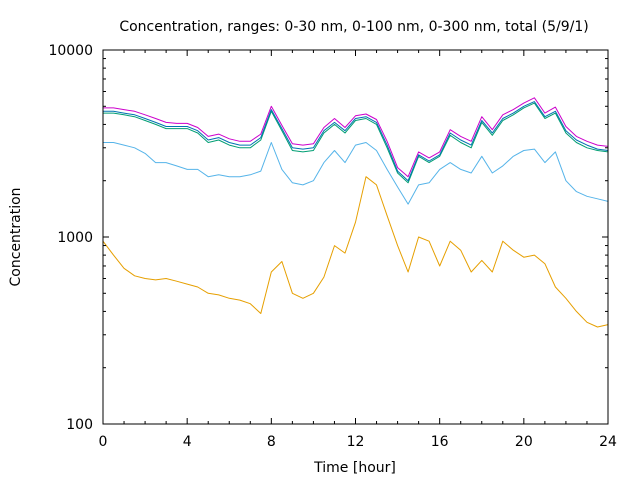 This screenshot has height=480, width=640. What do you see at coordinates (70, 51) in the screenshot?
I see `y-tick-label: 10000` at bounding box center [70, 51].